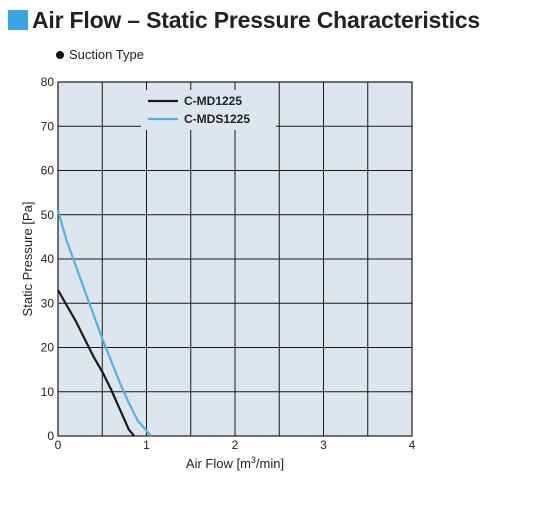  What do you see at coordinates (323, 445) in the screenshot?
I see `x-tick-label: 3` at bounding box center [323, 445].